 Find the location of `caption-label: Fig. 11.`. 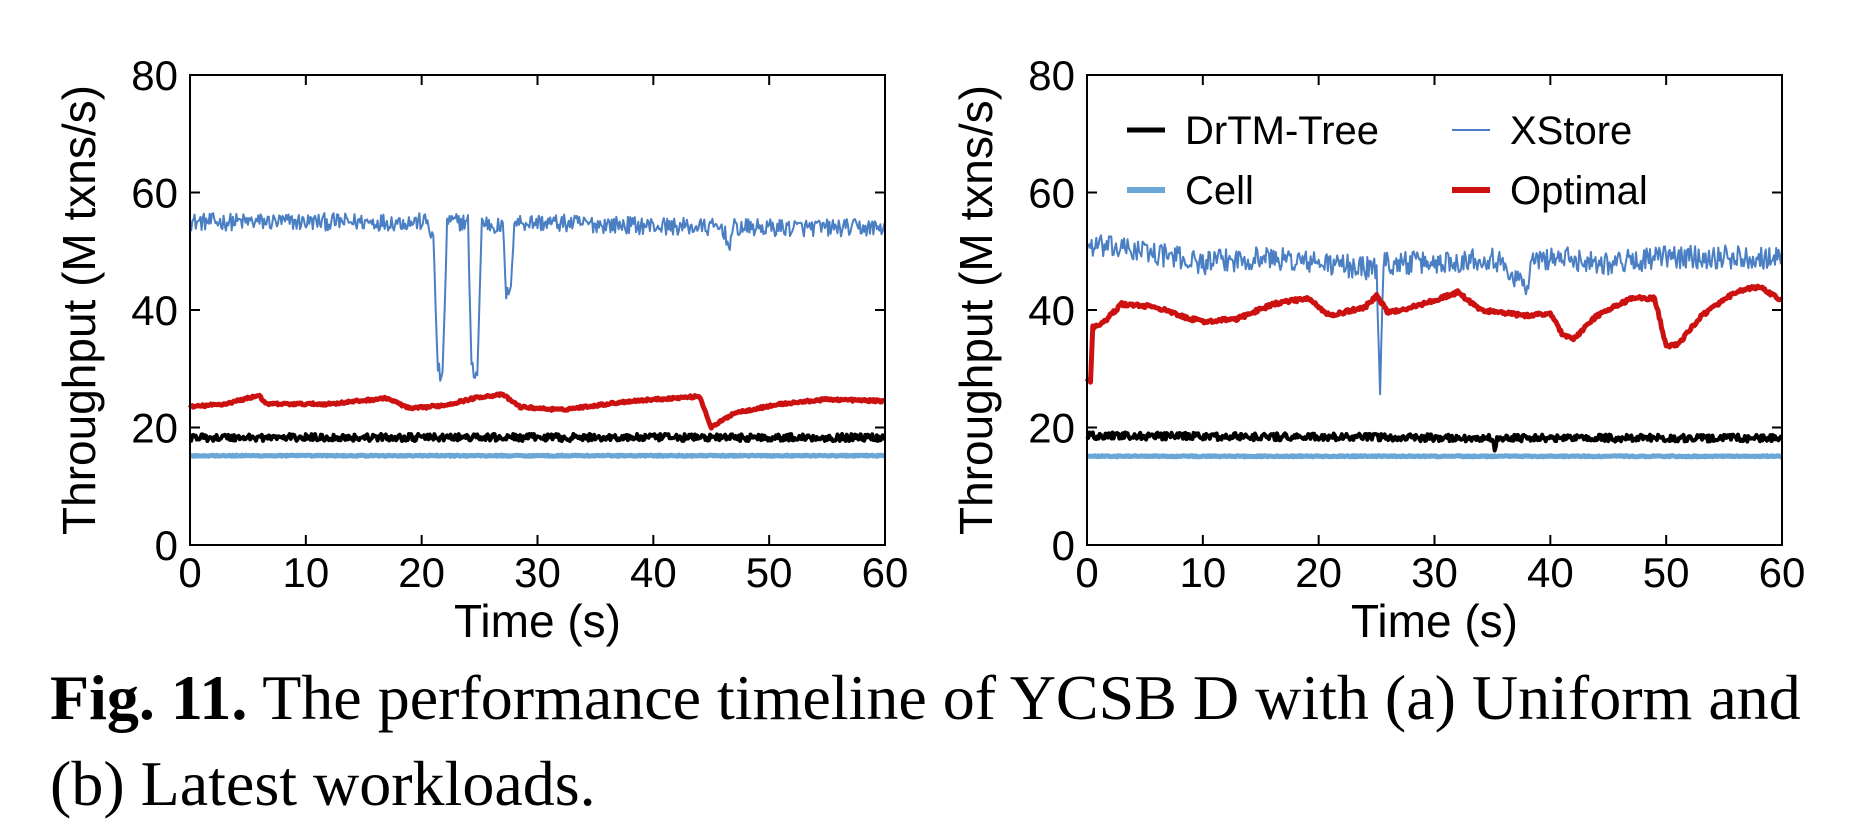

caption-label: Fig. 11. is located at coordinates (149, 697).